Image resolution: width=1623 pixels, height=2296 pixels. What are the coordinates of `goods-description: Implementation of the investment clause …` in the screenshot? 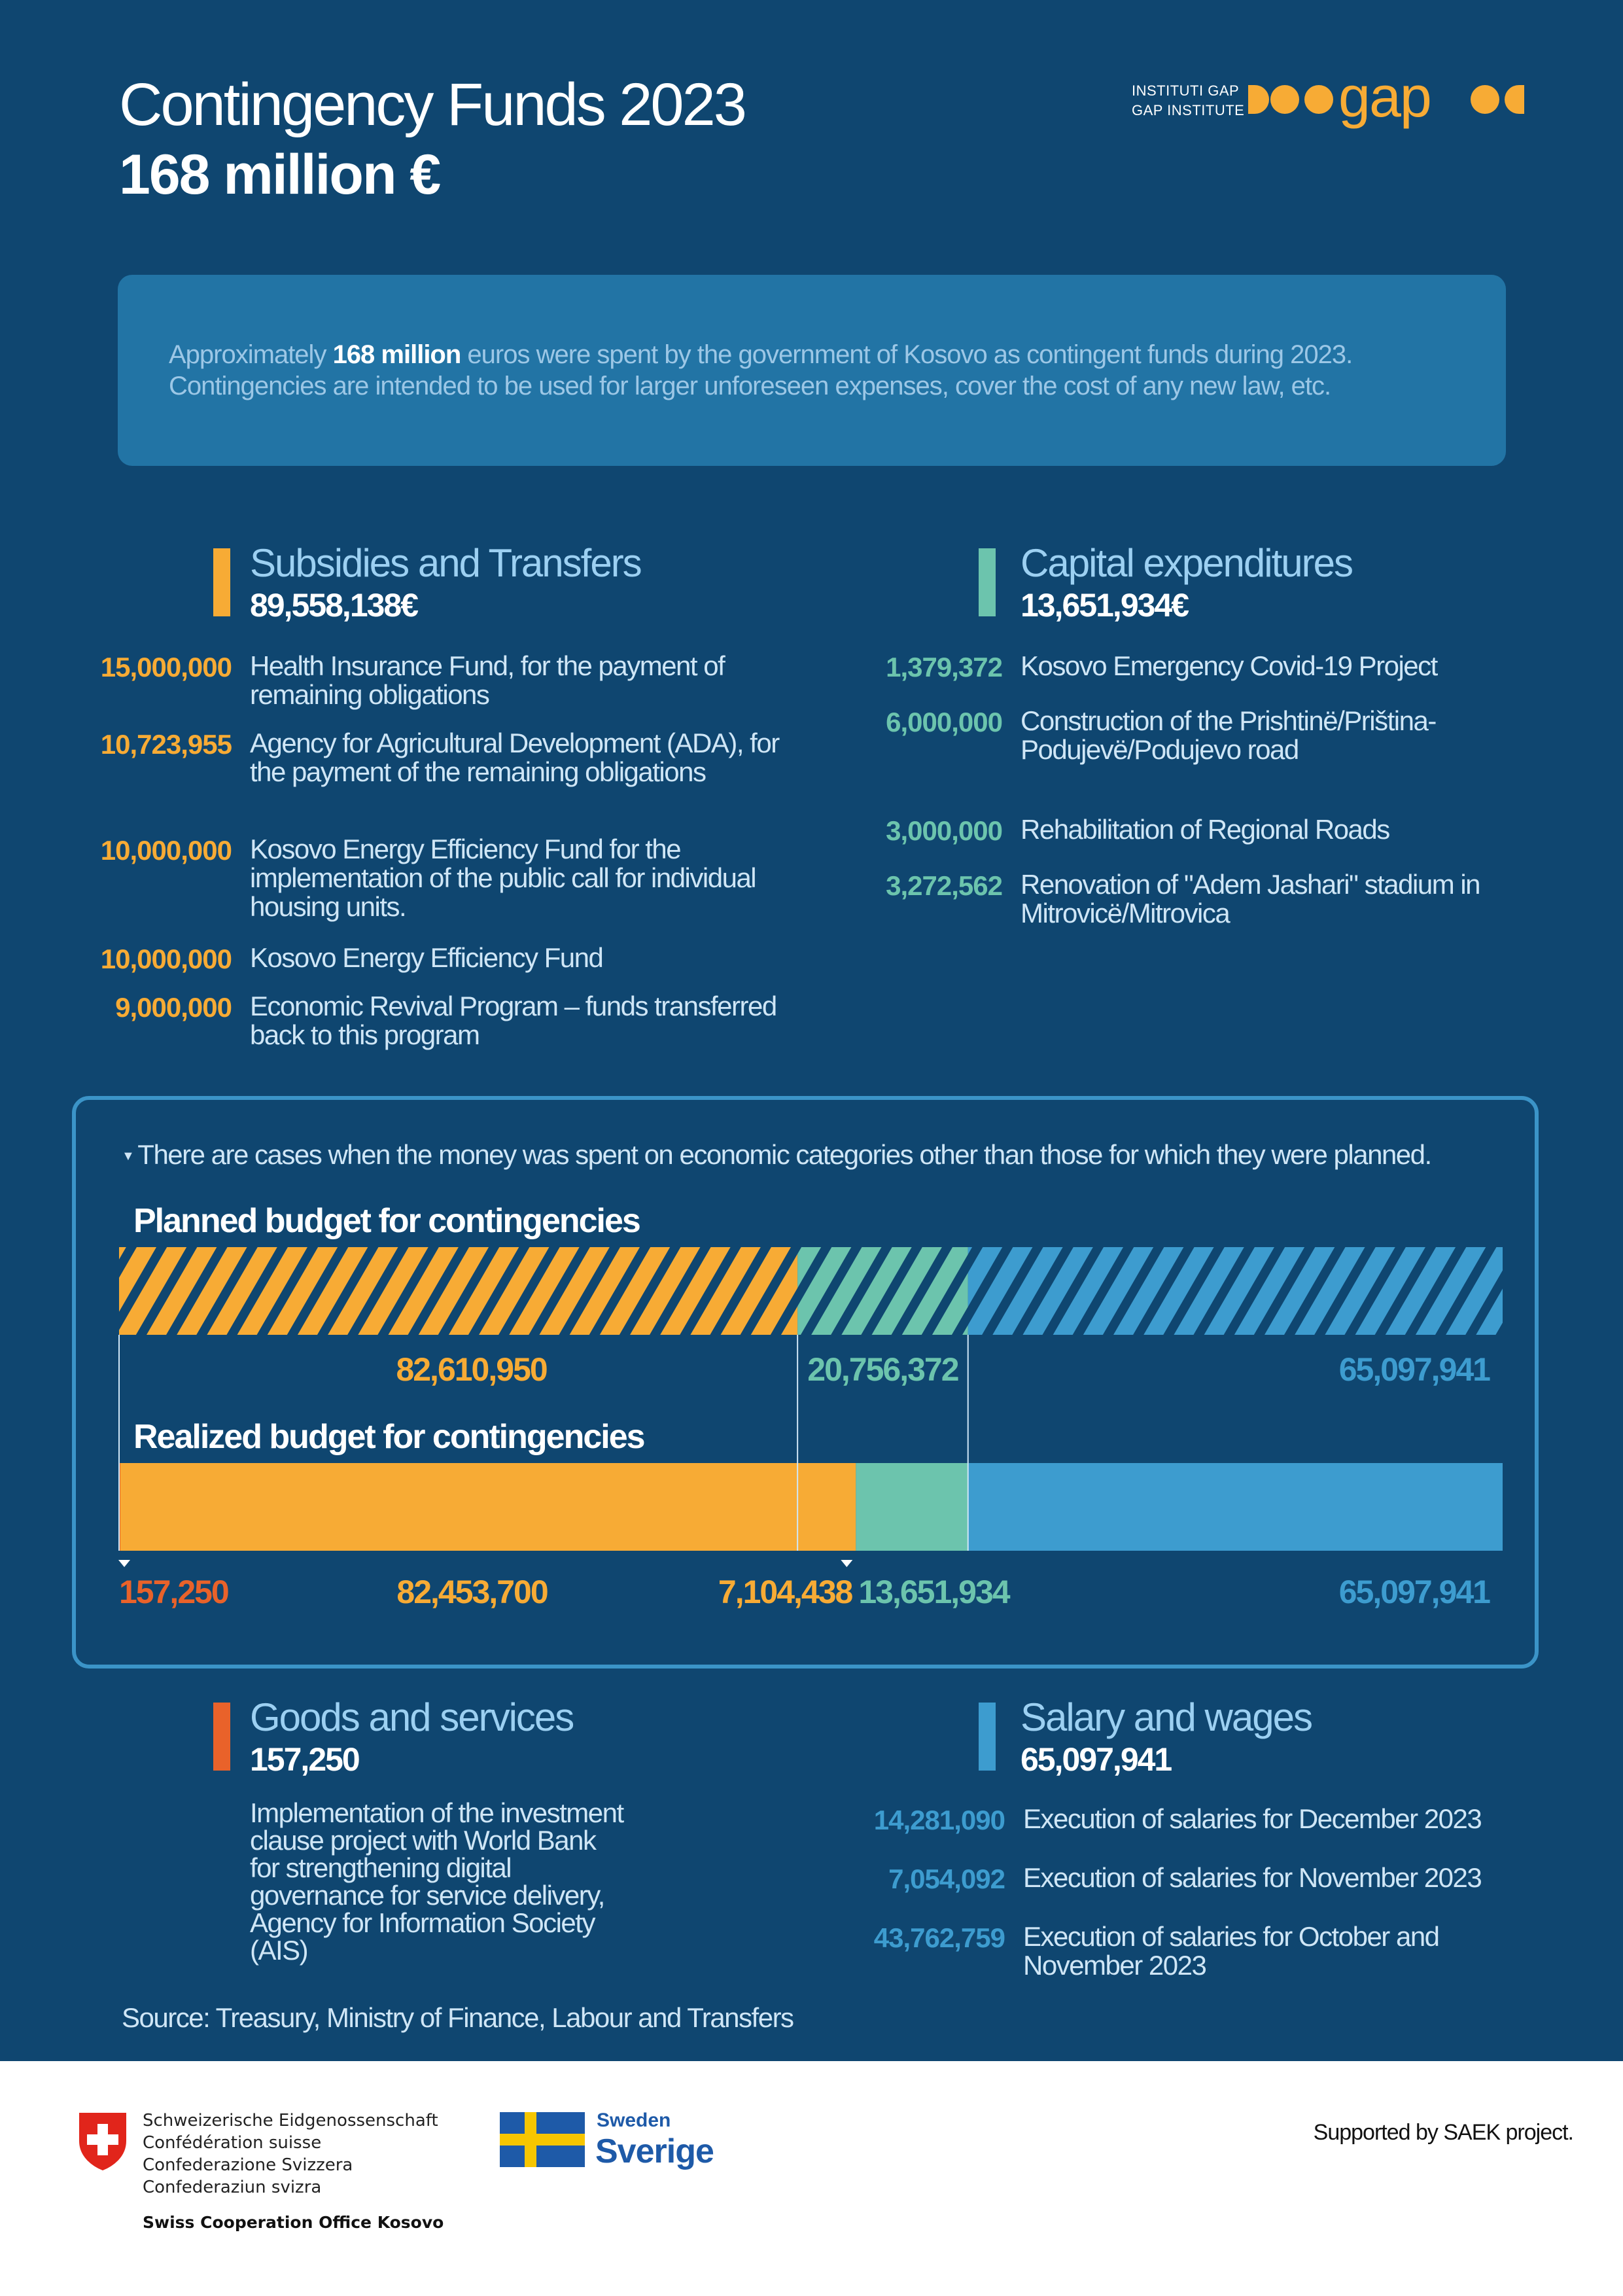 It's located at (437, 1881).